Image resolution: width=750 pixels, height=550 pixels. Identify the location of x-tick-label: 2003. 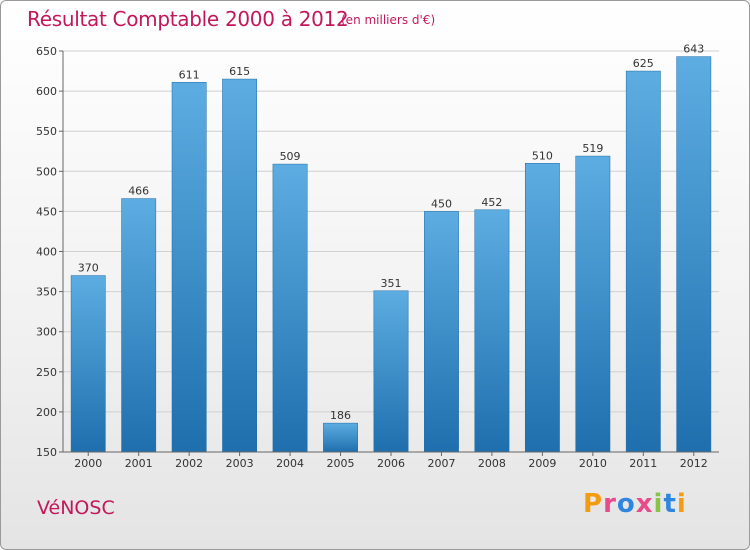
(240, 463).